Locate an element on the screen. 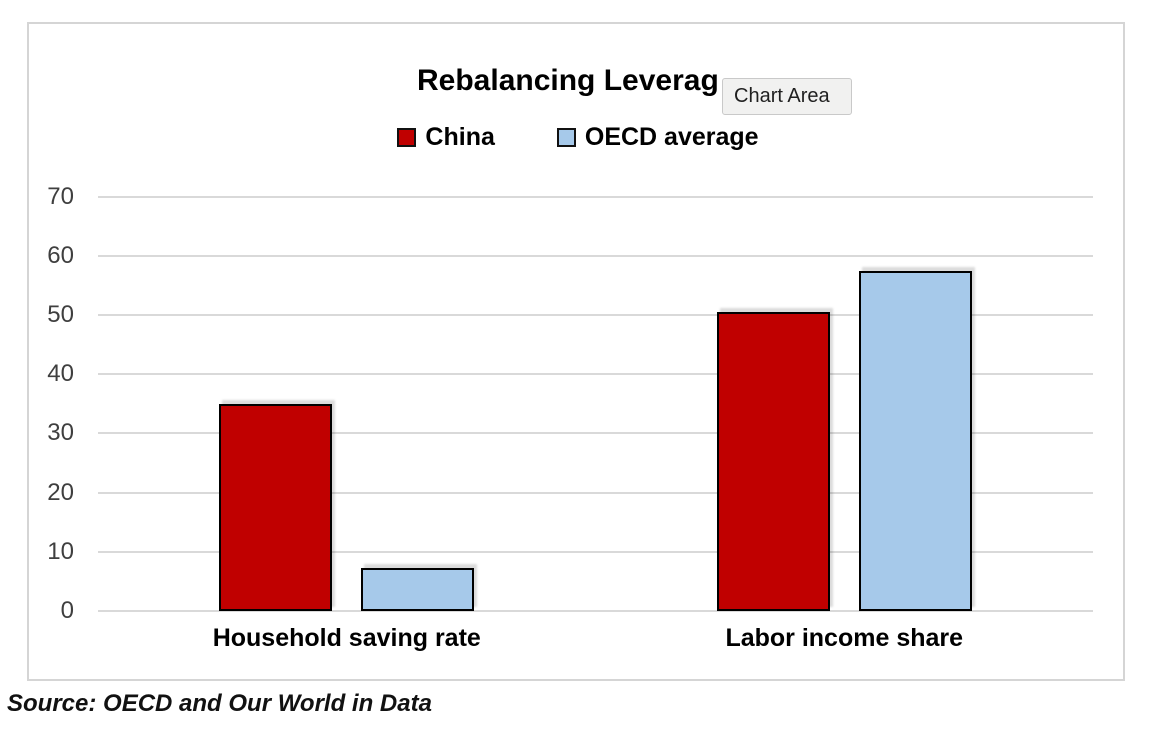  chart-legend: China OECD average is located at coordinates (578, 137).